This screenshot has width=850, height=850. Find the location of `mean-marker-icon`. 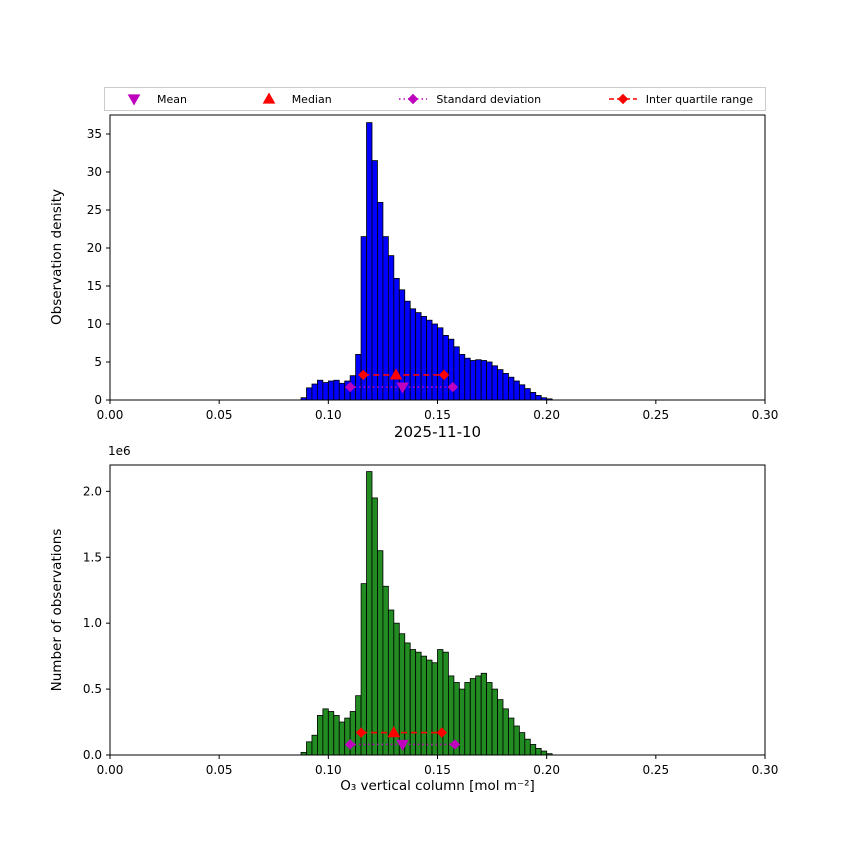

mean-marker-icon is located at coordinates (134, 100).